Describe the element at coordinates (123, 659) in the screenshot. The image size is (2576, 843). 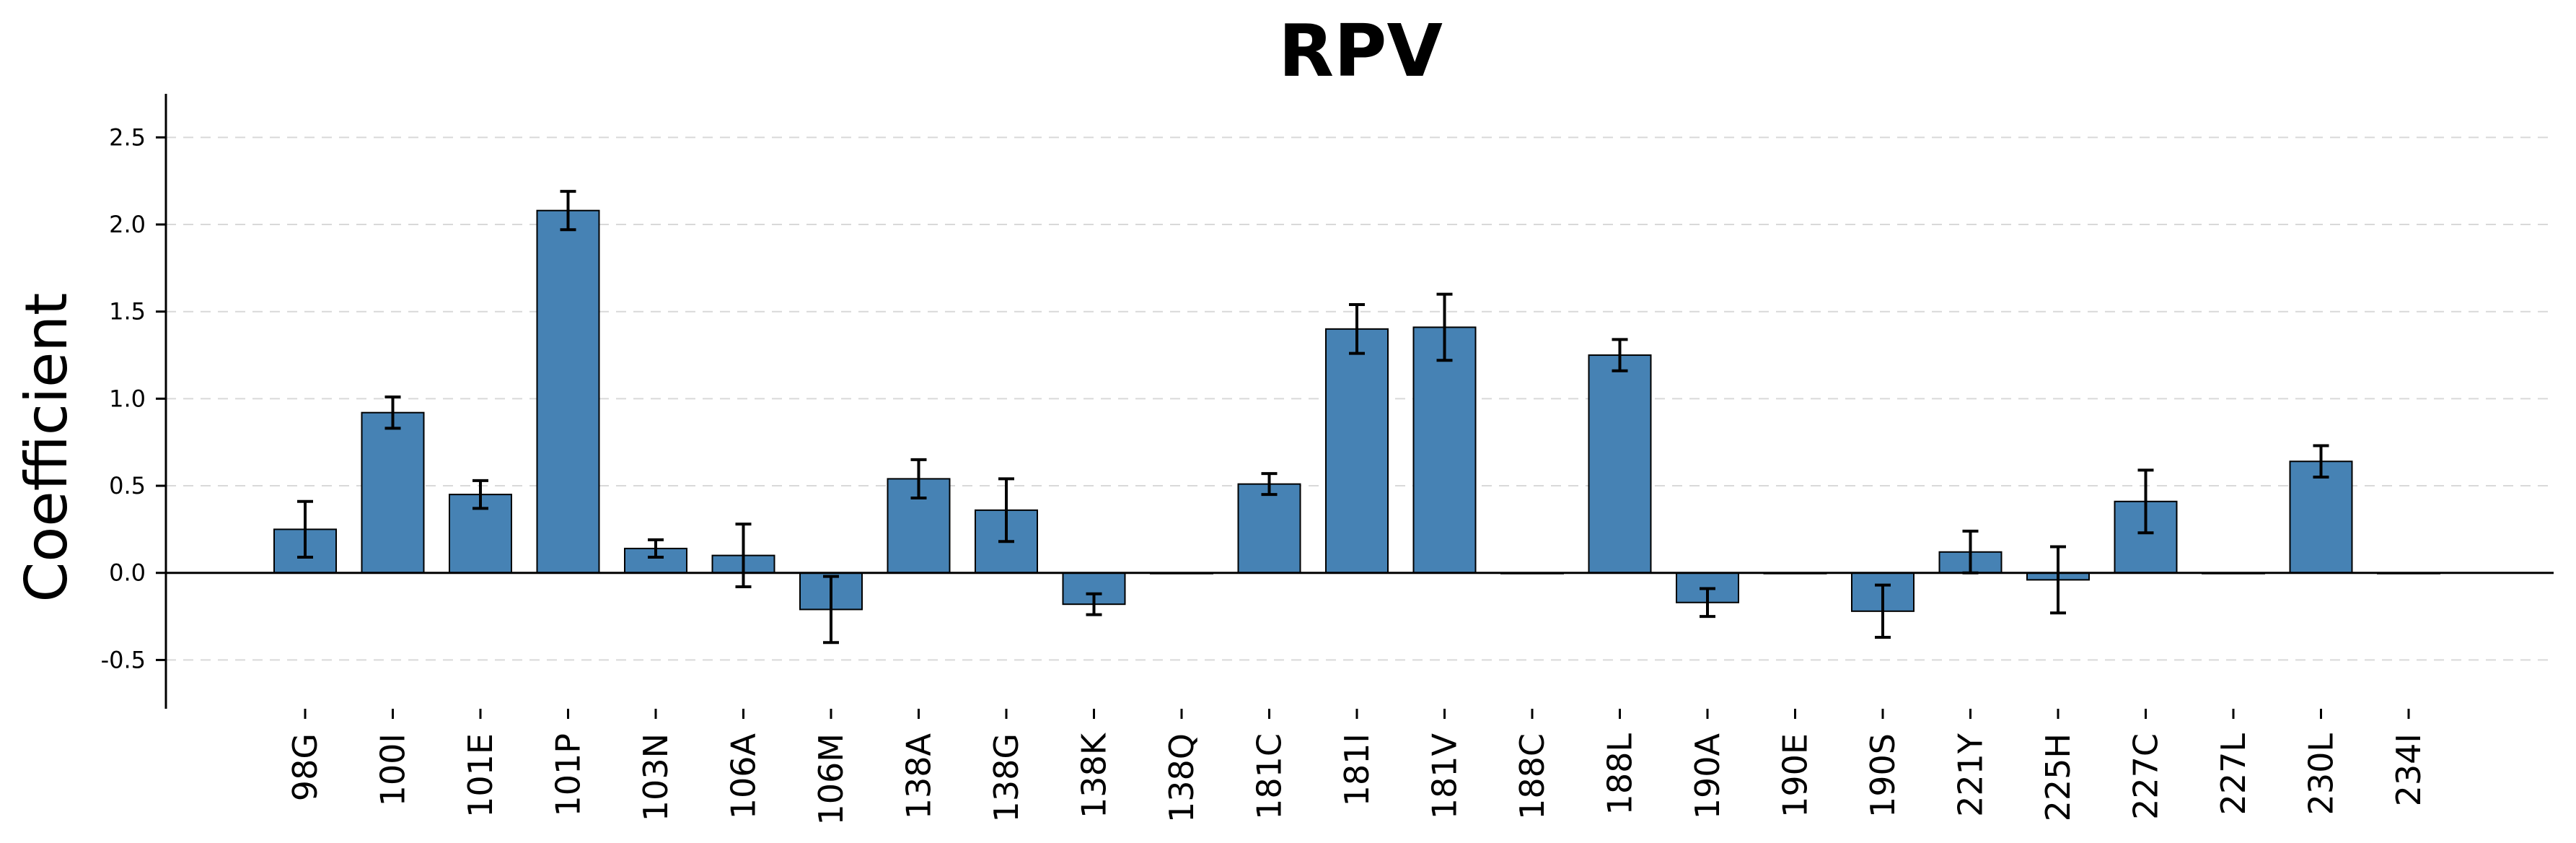
I see `y-tick-label: -0.5` at that location.